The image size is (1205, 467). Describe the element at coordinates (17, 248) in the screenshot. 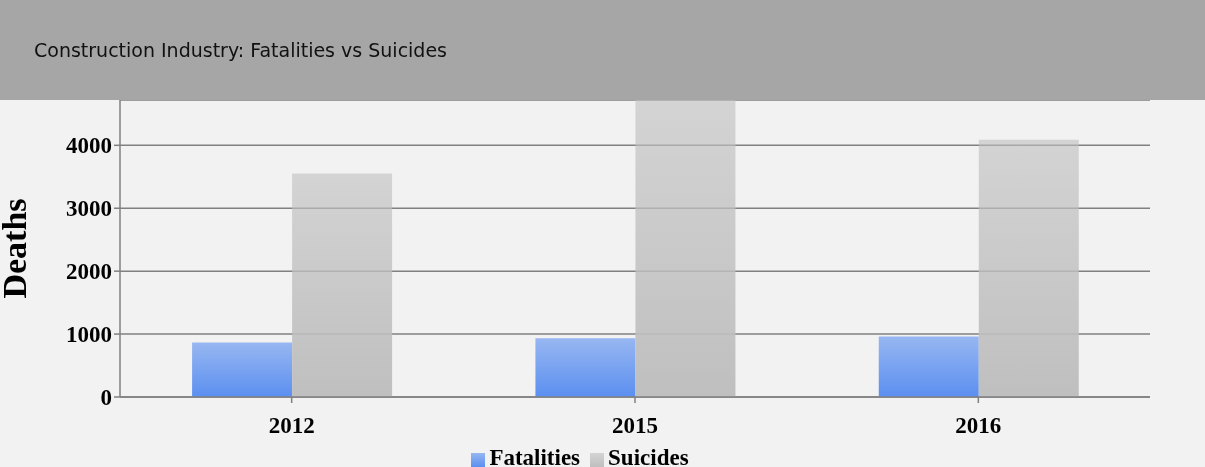

I see `y-axis-title: Deaths` at that location.